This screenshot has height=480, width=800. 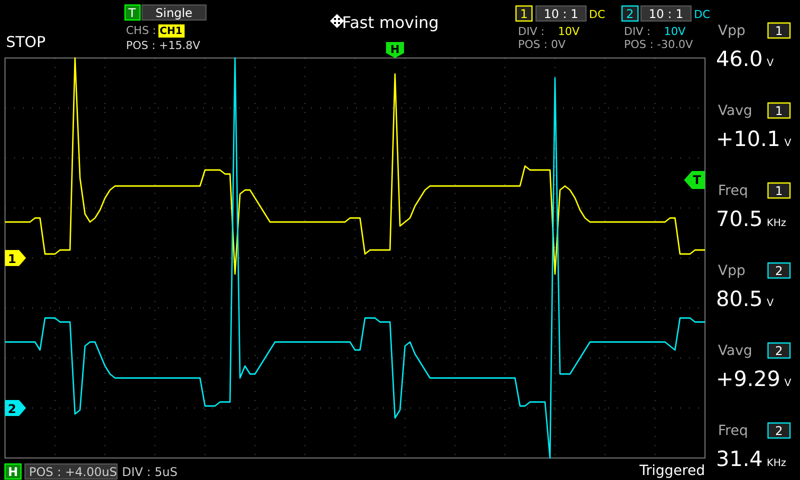 What do you see at coordinates (697, 180) in the screenshot?
I see `annotation: T` at bounding box center [697, 180].